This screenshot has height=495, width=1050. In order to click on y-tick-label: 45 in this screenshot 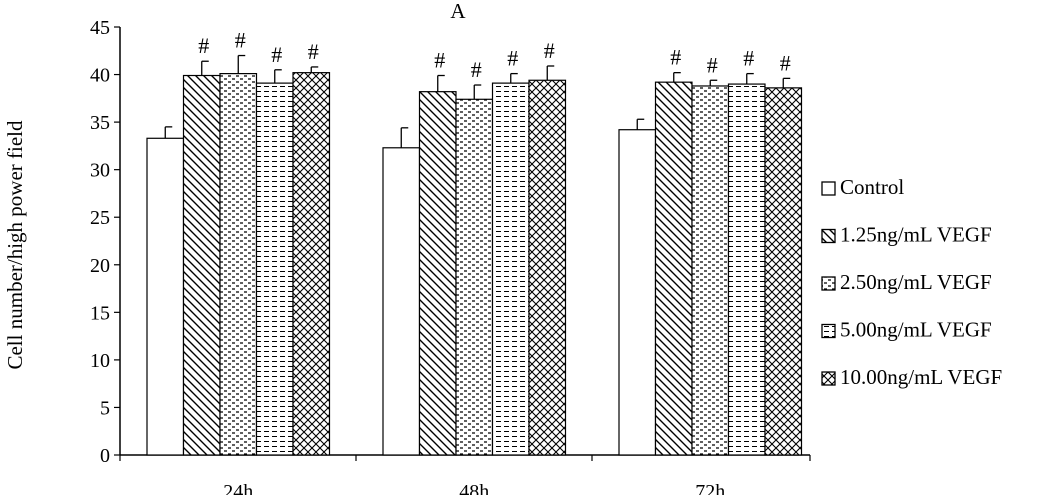, I will do `click(100, 28)`.